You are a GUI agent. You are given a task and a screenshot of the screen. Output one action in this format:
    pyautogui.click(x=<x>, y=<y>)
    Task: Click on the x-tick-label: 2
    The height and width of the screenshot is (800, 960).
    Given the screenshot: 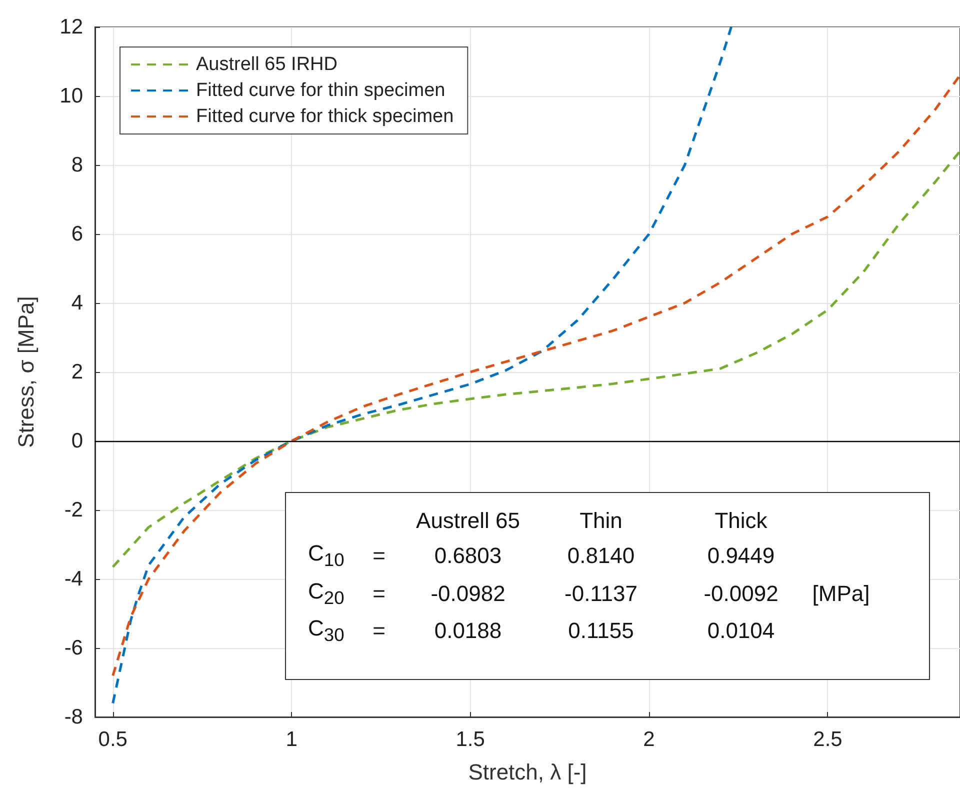 What is the action you would take?
    pyautogui.click(x=649, y=739)
    